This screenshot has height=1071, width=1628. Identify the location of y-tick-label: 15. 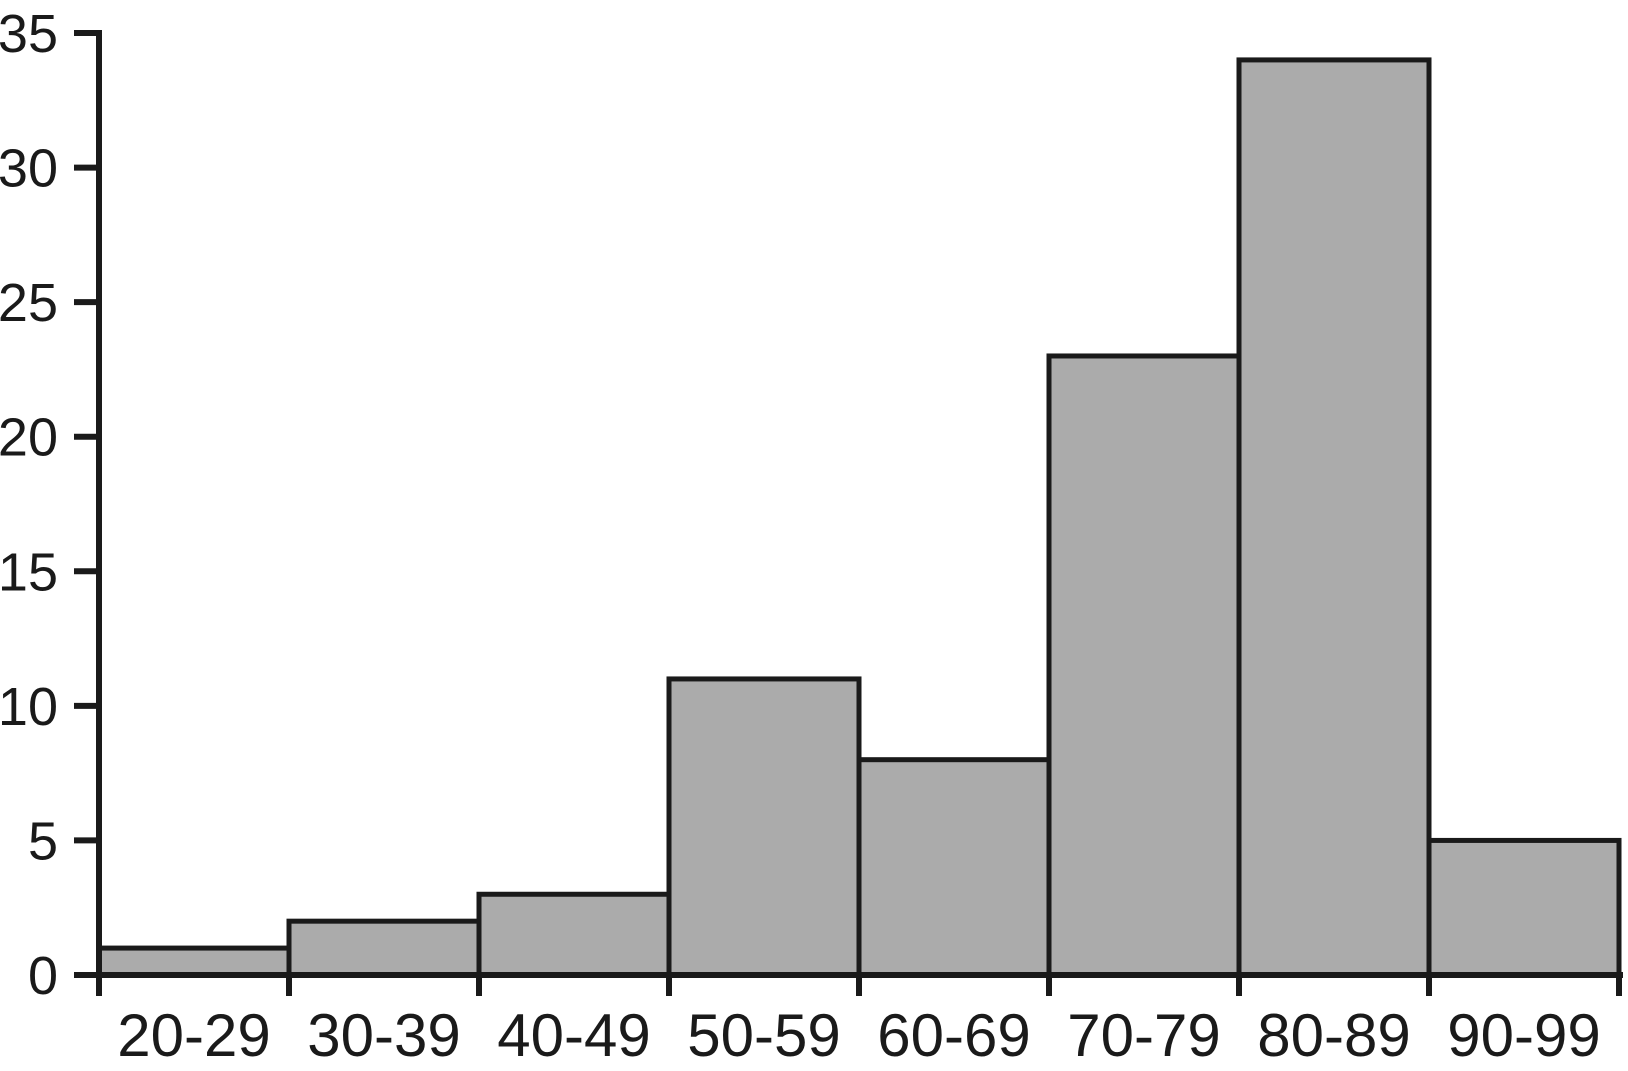
(29, 572).